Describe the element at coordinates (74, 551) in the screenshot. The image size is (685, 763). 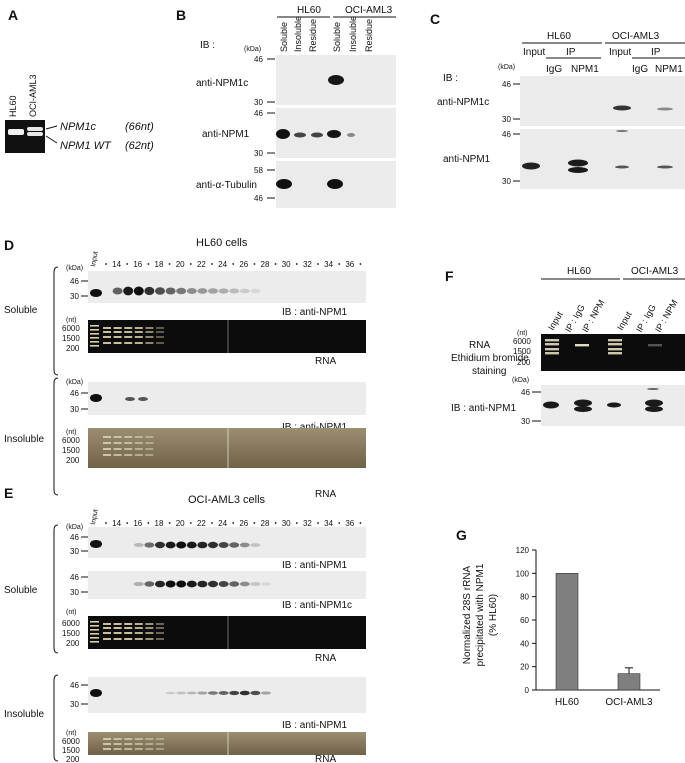
I see `panel-e-kda-marker: 30` at that location.